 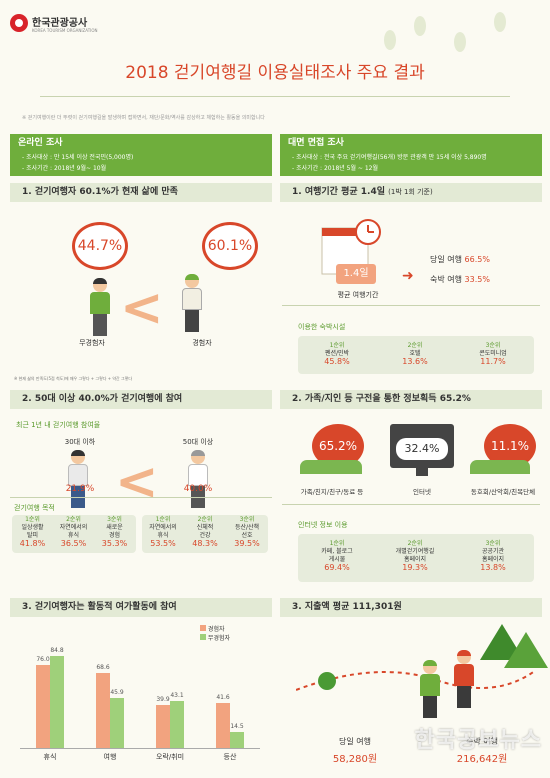 I want to click on young-purpose-rank-label: 2순위, so click(x=73, y=519).